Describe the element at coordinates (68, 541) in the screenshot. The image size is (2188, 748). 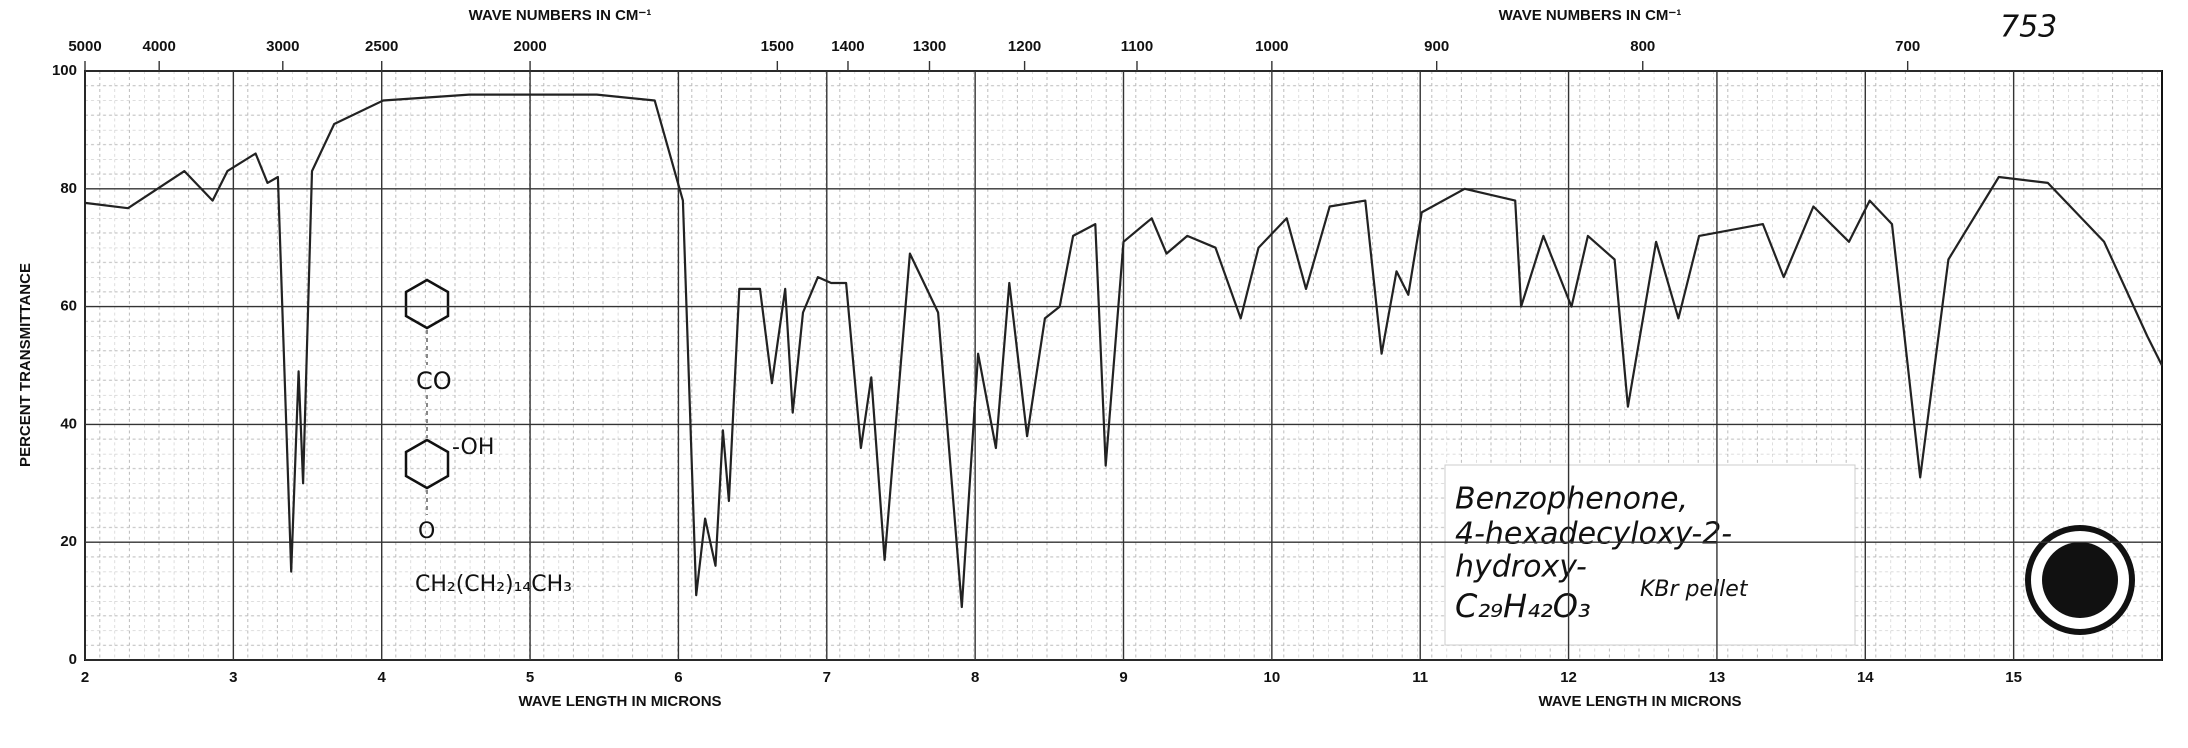
I see `y-tick-label: 20` at that location.